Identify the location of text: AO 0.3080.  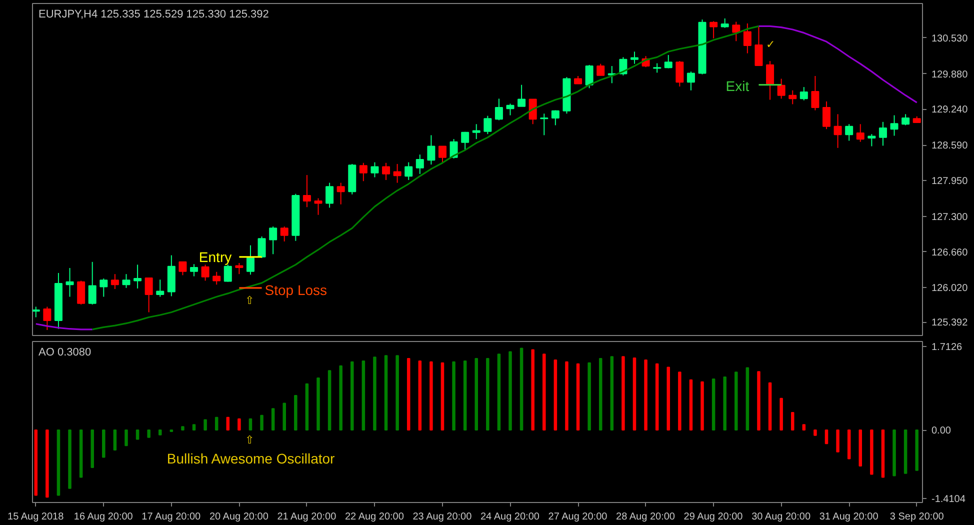
(65, 352).